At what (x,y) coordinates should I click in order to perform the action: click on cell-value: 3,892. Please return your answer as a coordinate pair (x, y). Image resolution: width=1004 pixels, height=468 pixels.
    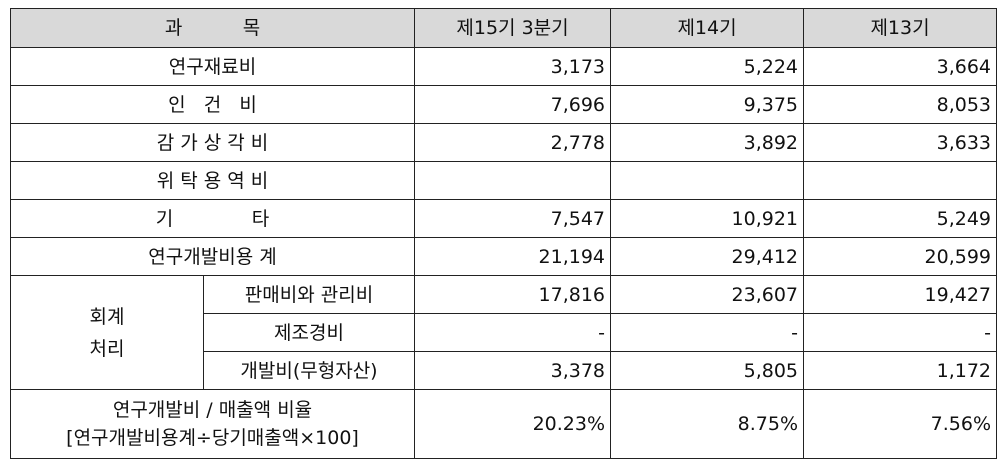
    Looking at the image, I should click on (707, 142).